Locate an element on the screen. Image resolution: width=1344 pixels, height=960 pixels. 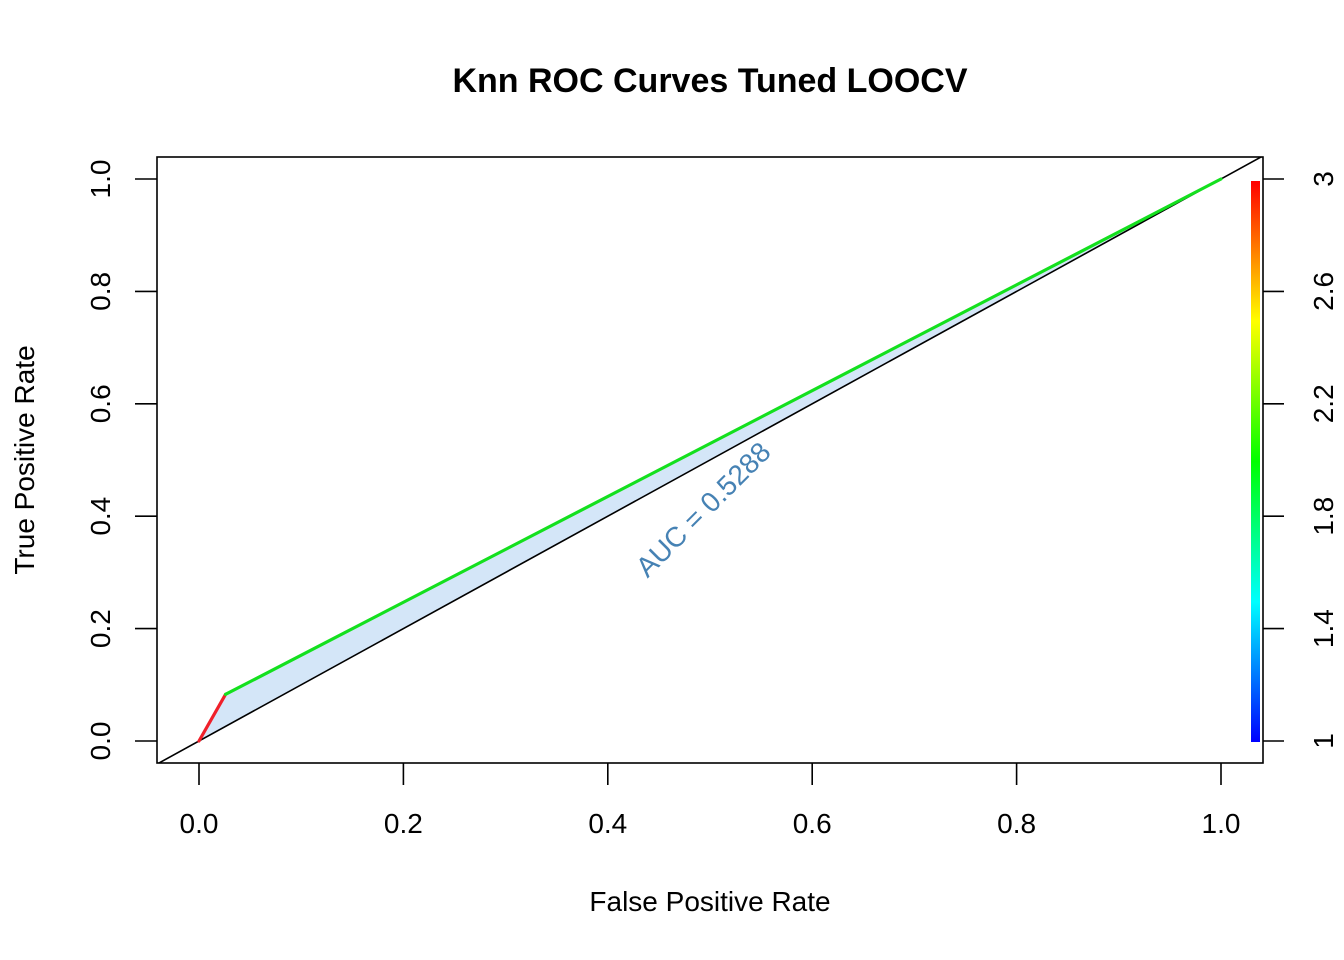
y-axis: 0.0 0.2 0.4 0.6 0.8 1.0 is located at coordinates (121, 460).